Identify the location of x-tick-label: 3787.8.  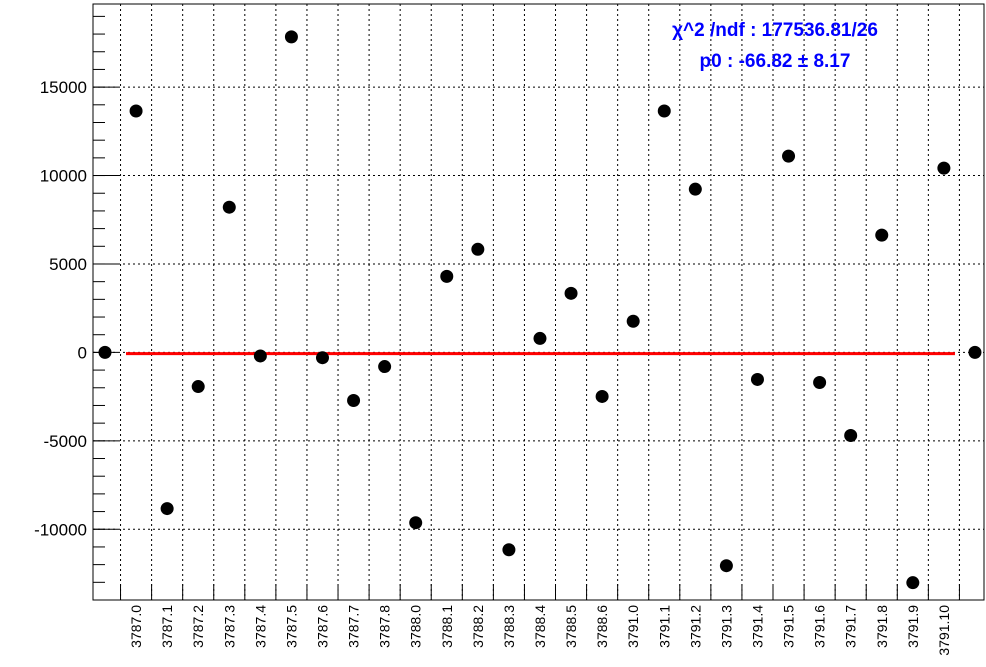
(385, 626).